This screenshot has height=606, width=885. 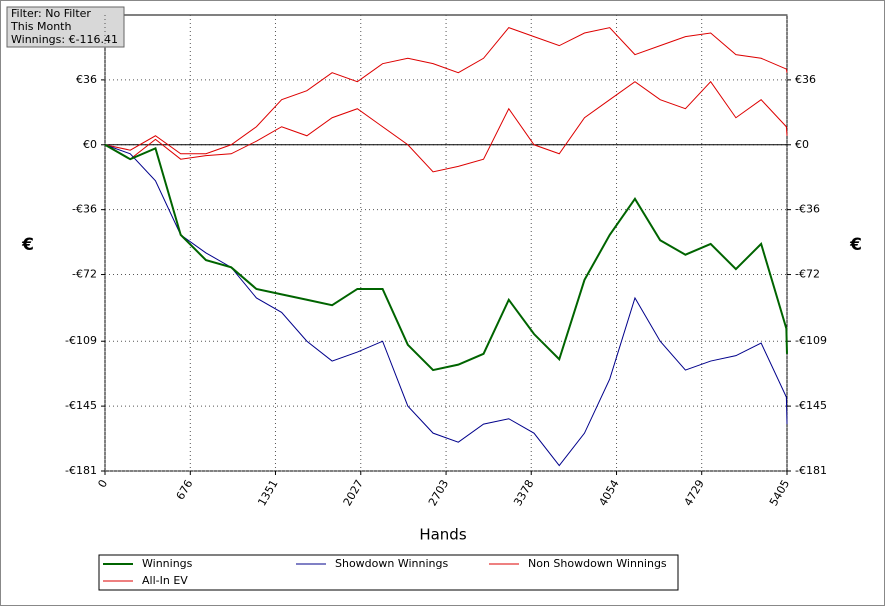 I want to click on series-line, so click(x=446, y=126).